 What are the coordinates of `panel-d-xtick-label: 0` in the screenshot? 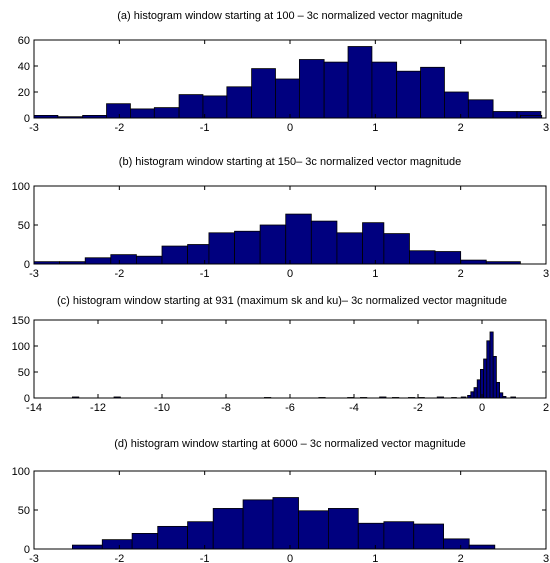 It's located at (290, 558).